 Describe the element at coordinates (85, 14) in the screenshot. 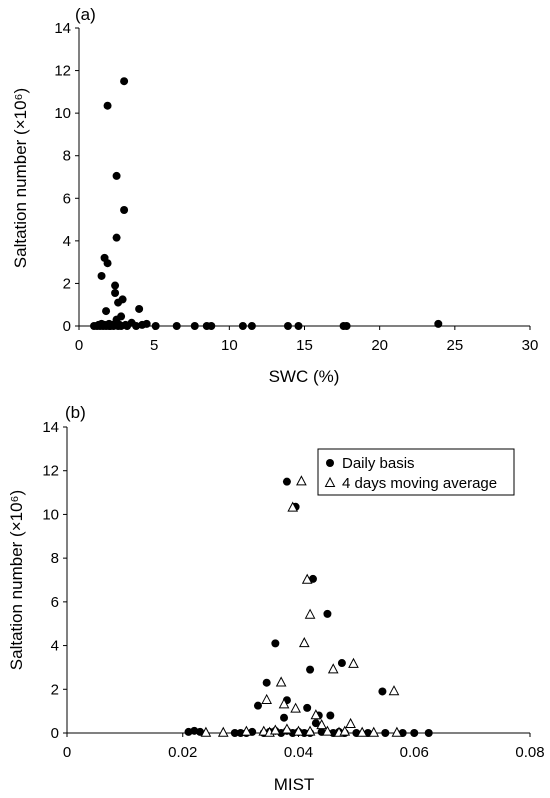

I see `panel-a-label: (a)` at that location.